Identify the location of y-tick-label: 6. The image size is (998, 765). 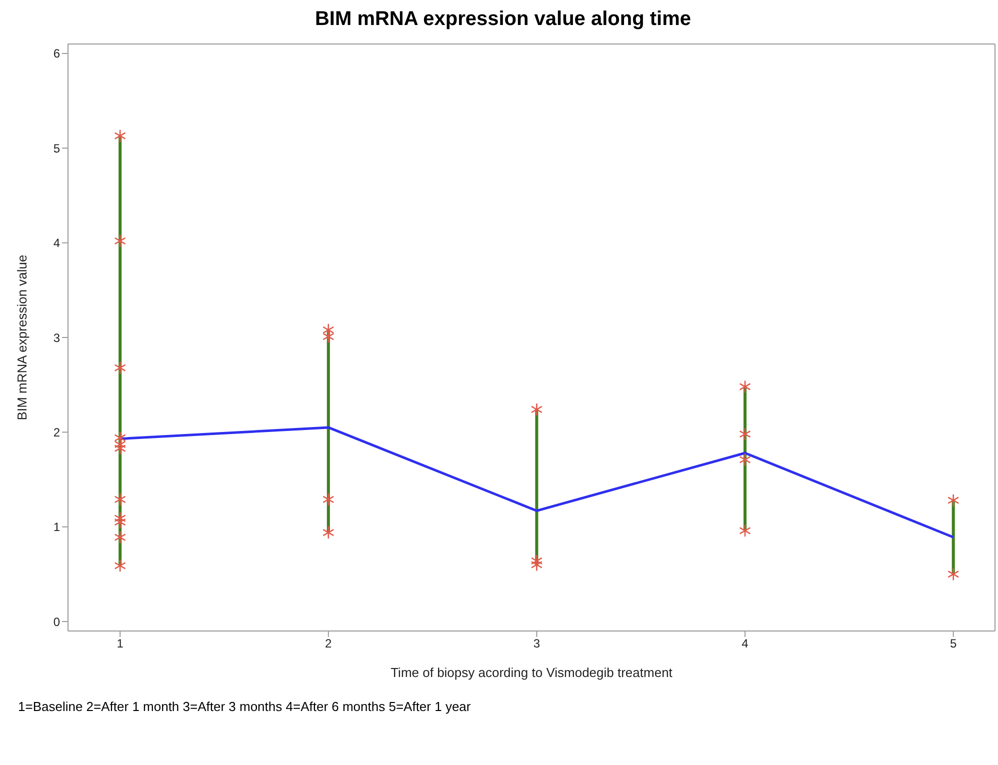
(56, 53).